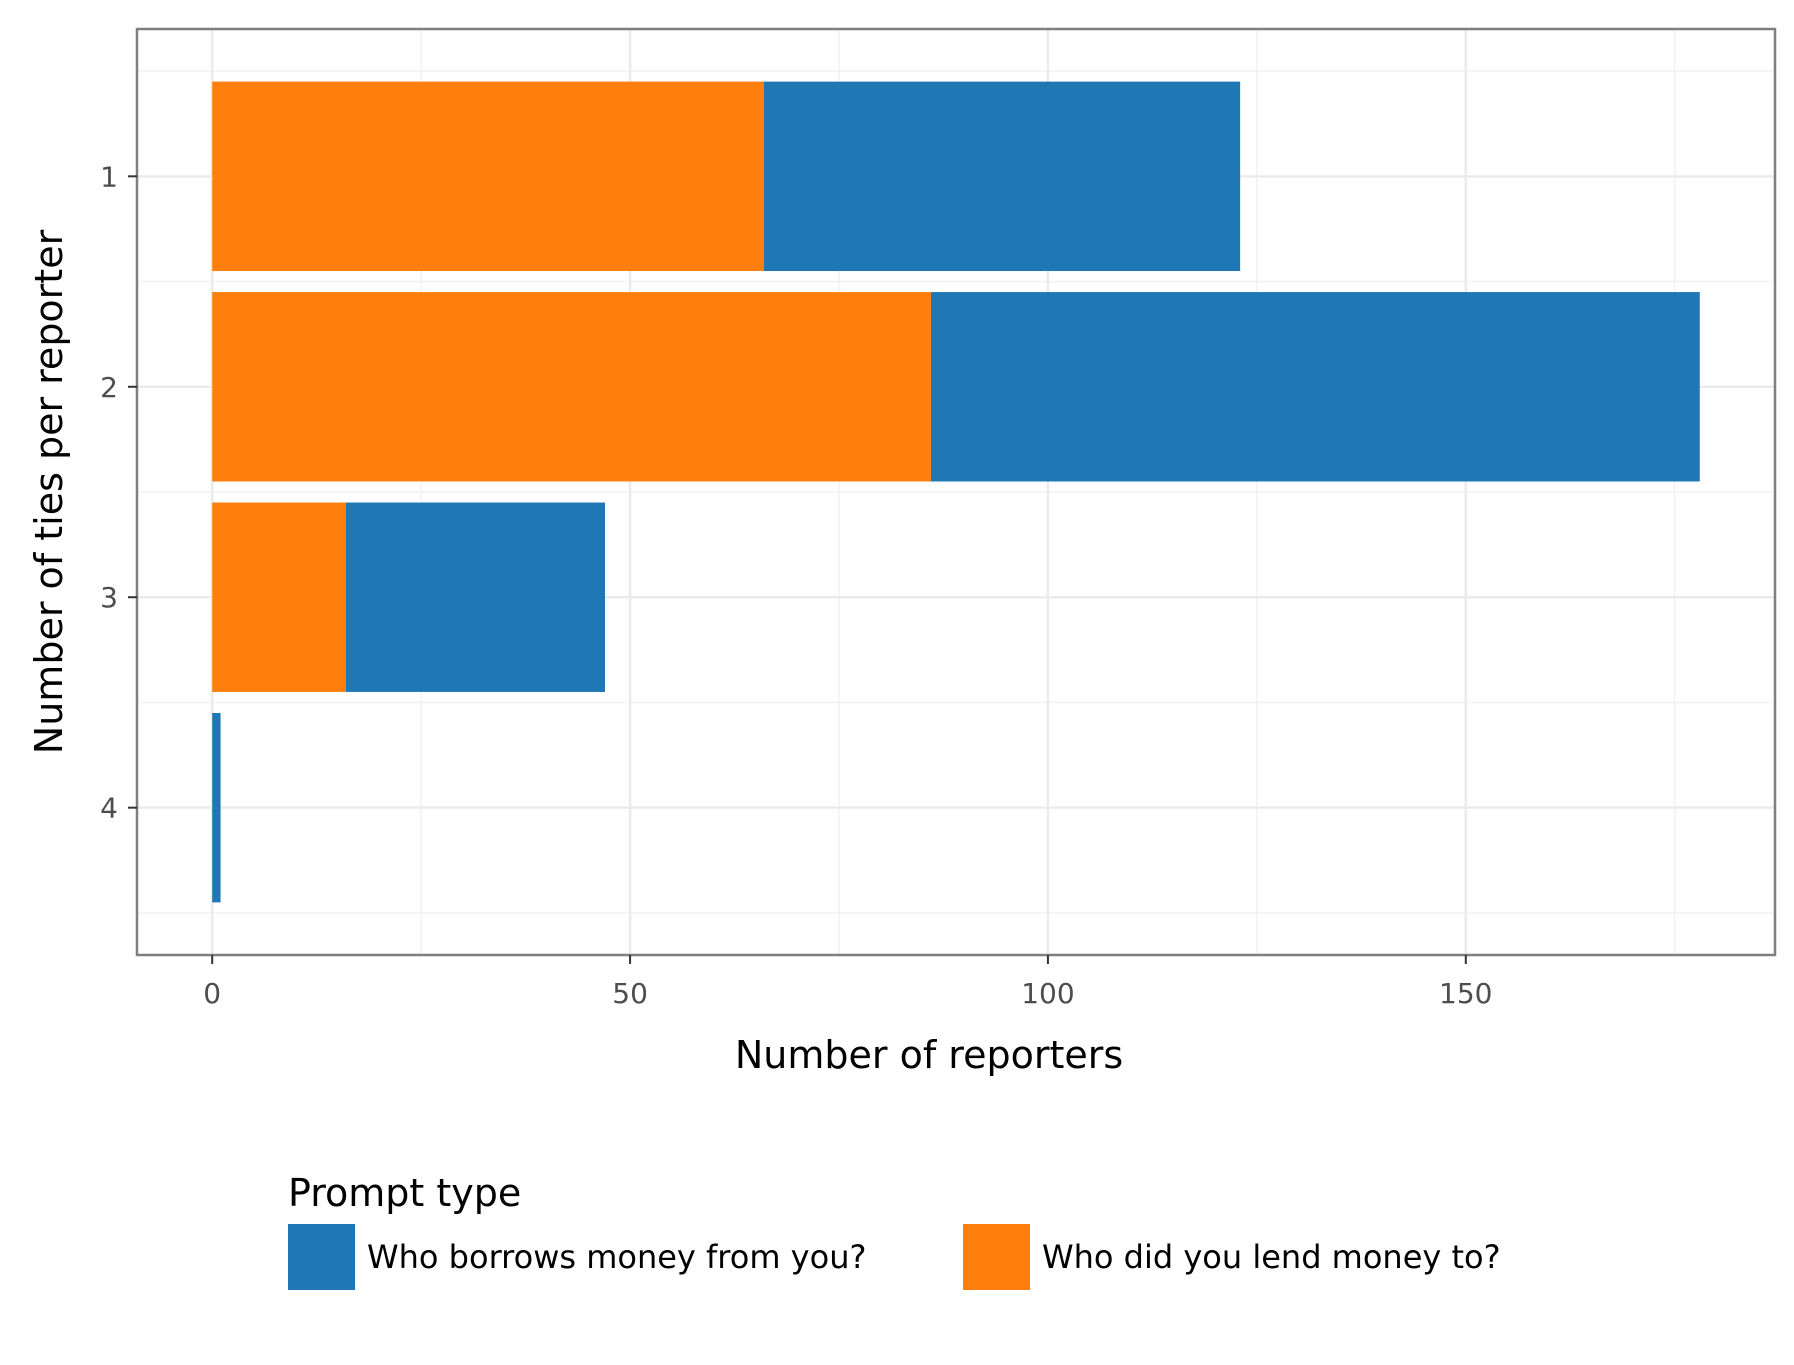  Describe the element at coordinates (630, 993) in the screenshot. I see `x-tick-label: 50` at that location.